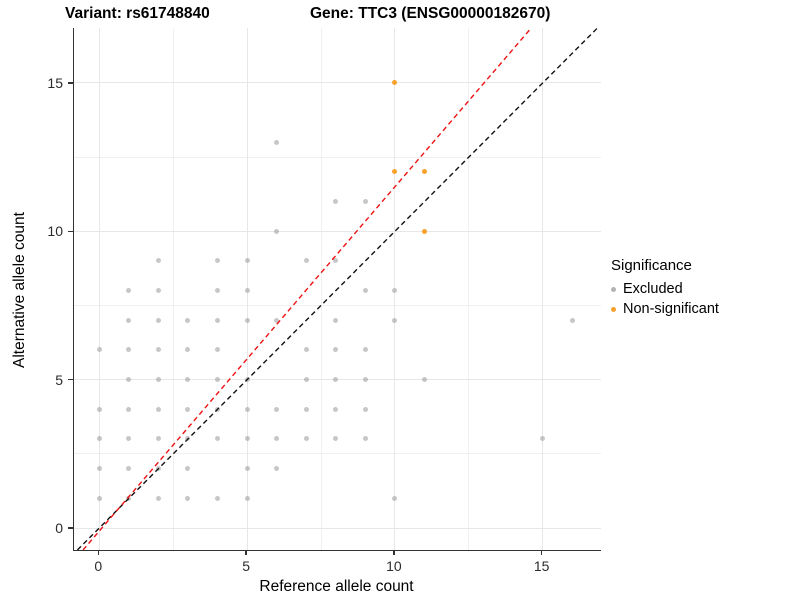 This screenshot has width=800, height=600. Describe the element at coordinates (394, 566) in the screenshot. I see `x-tick-label: 10` at that location.